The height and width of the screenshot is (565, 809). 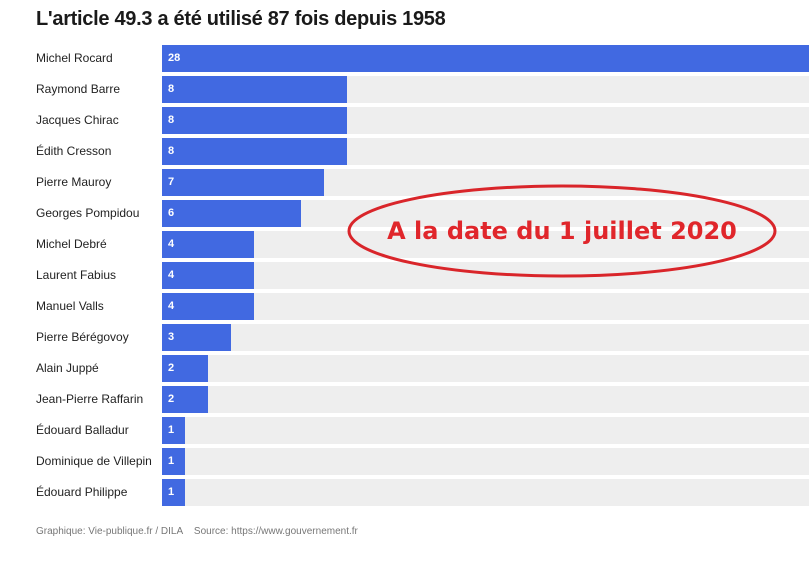 I want to click on category-label: Jean-Pierre Raffarin, so click(x=90, y=399).